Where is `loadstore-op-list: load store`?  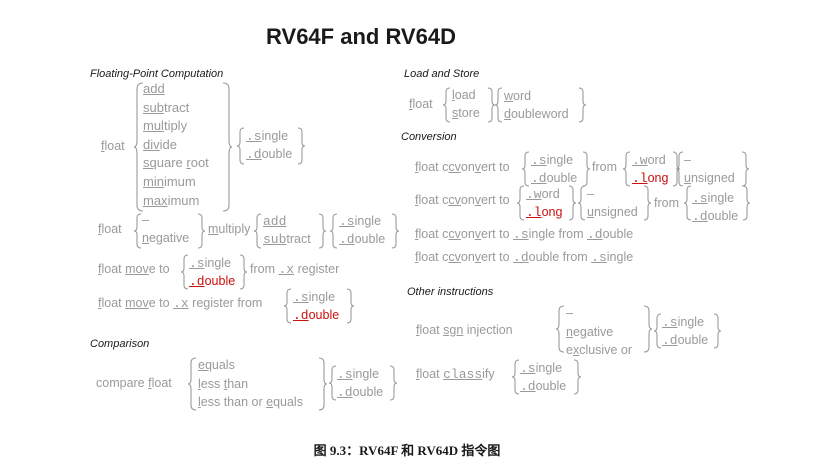
loadstore-op-list: load store is located at coordinates (466, 104).